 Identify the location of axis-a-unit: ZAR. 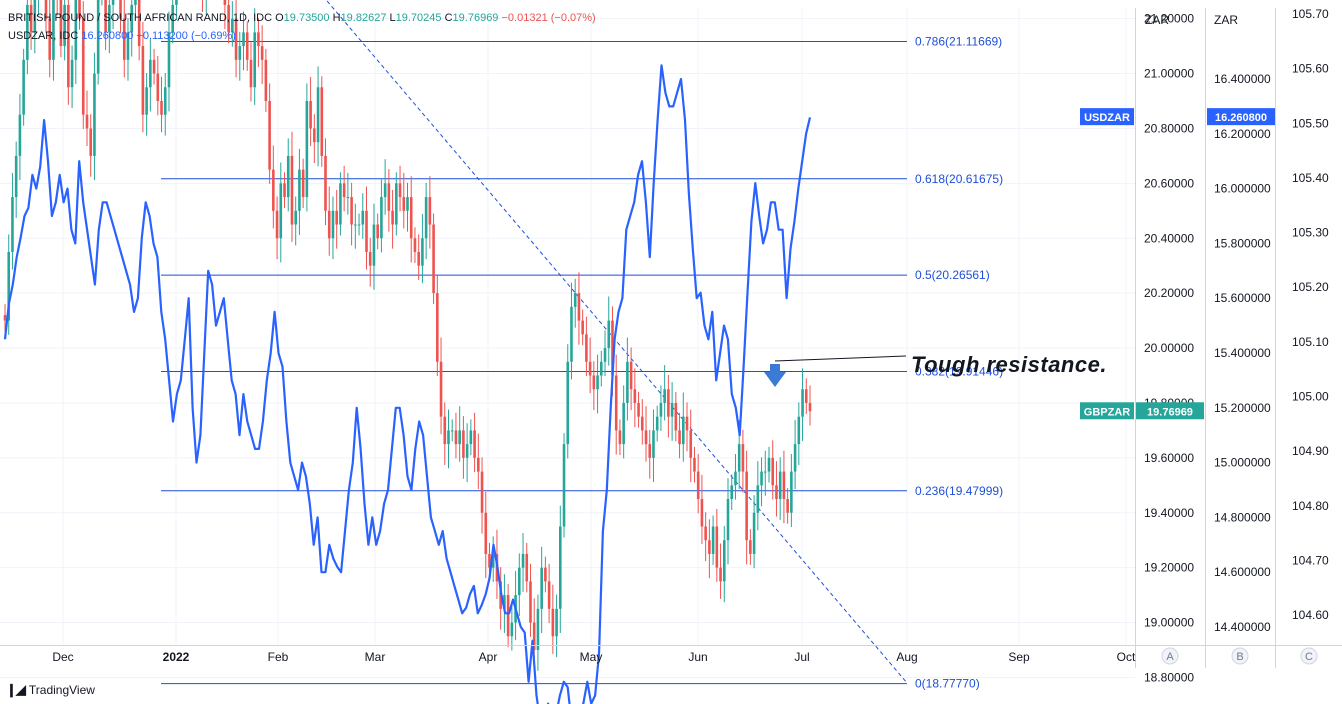
(1157, 20).